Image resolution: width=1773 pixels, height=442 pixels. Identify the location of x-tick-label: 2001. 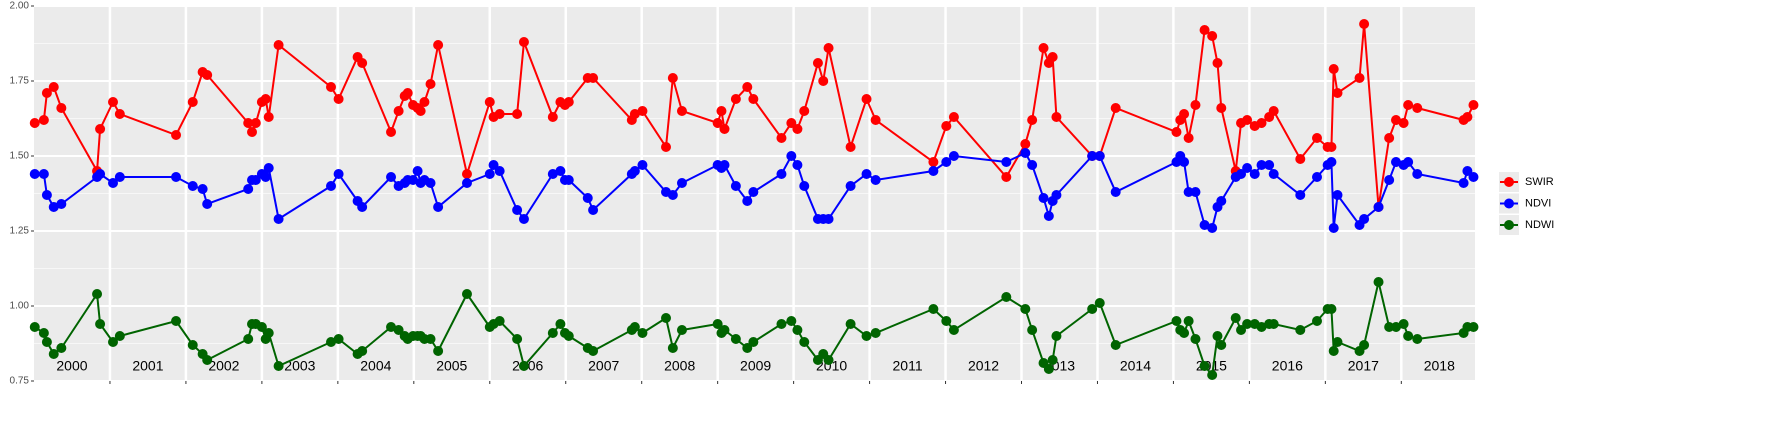
(147, 366).